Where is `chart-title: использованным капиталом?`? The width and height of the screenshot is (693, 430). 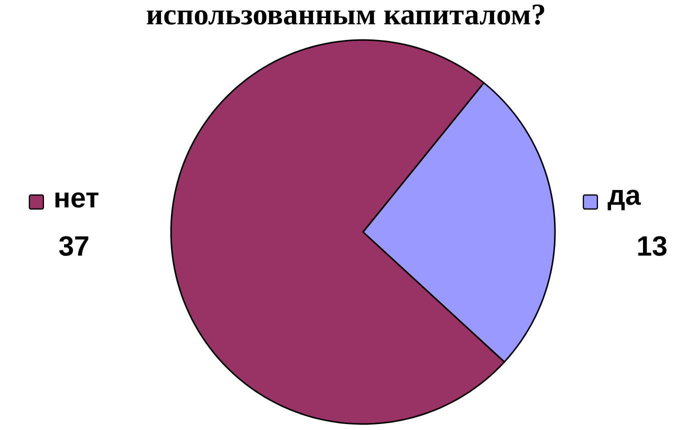
chart-title: использованным капиталом? is located at coordinates (345, 14).